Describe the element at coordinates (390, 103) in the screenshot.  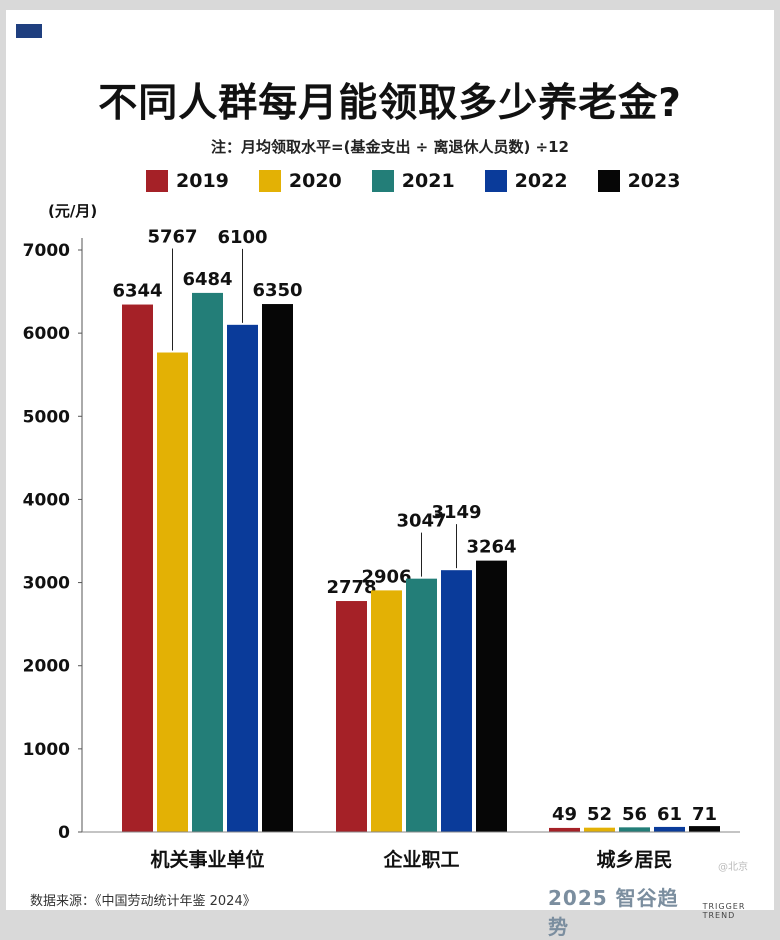
I see `chart-title: 不同人群每月能领取多少养老金?` at that location.